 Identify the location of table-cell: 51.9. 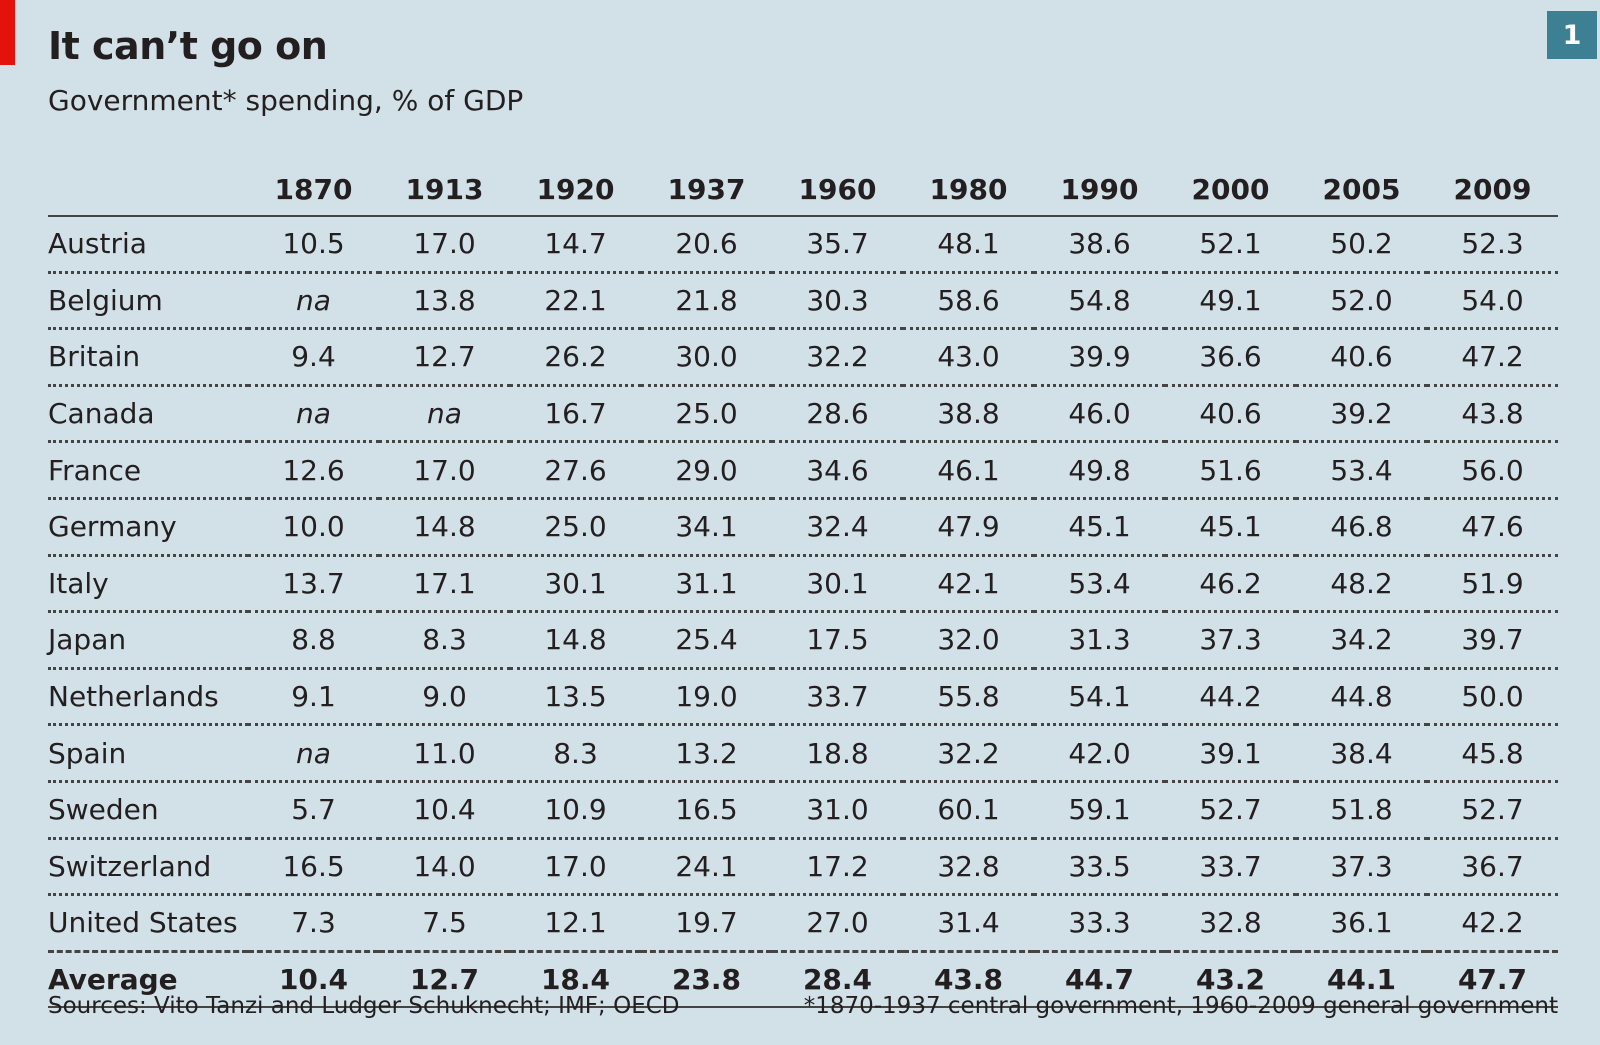
(1492, 584).